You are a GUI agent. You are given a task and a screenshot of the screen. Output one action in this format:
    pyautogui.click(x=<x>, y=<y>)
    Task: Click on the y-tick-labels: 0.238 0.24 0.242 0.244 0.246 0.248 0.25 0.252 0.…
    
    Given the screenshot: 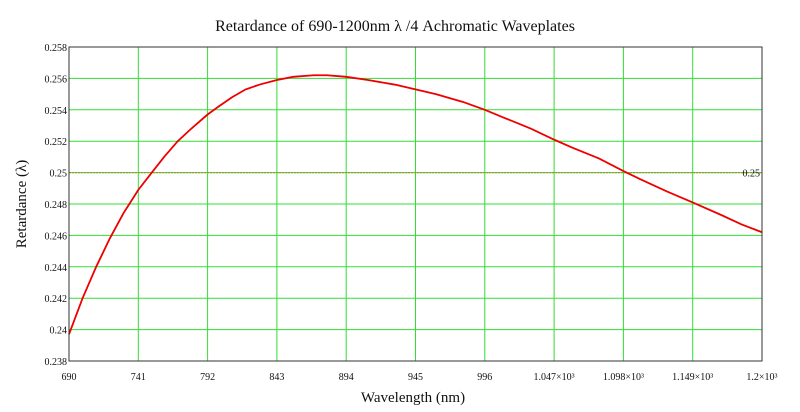 What is the action you would take?
    pyautogui.click(x=56, y=205)
    